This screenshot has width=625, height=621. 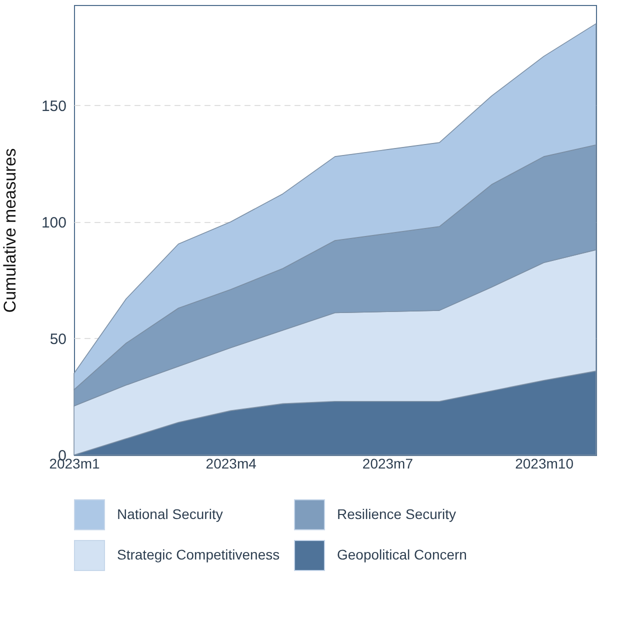 I want to click on legend-label: Resilience Security, so click(x=396, y=514).